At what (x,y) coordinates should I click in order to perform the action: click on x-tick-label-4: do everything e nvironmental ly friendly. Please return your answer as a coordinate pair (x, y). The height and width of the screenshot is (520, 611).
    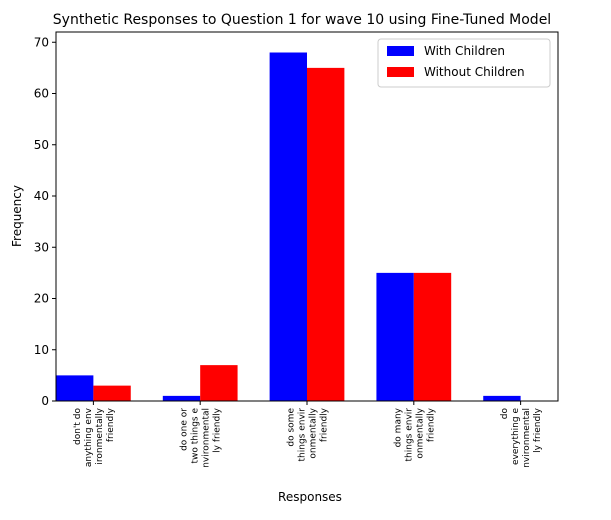
    Looking at the image, I should click on (521, 437).